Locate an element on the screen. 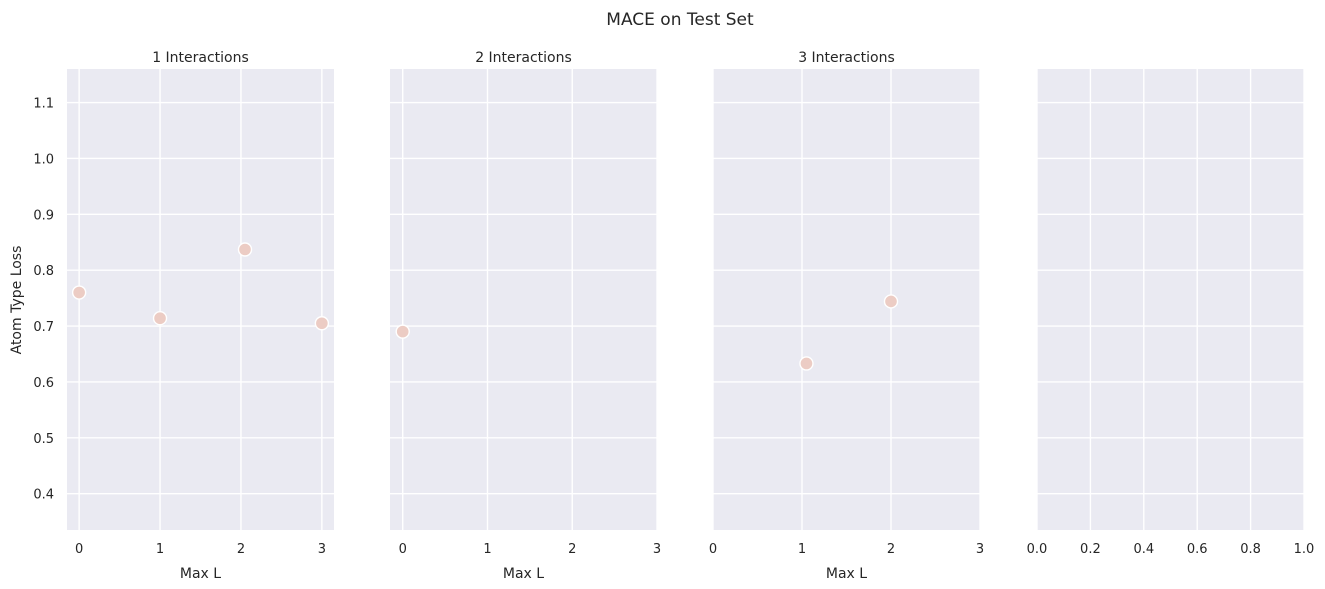 Image resolution: width=1325 pixels, height=589 pixels. figure-title: MACE on Test Set is located at coordinates (680, 20).